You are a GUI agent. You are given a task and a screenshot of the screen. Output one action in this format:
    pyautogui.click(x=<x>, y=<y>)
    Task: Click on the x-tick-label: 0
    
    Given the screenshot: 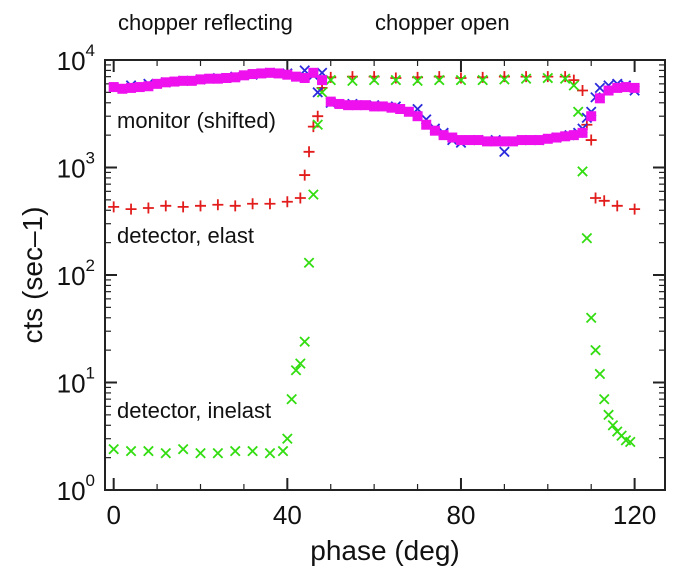 What is the action you would take?
    pyautogui.click(x=113, y=515)
    